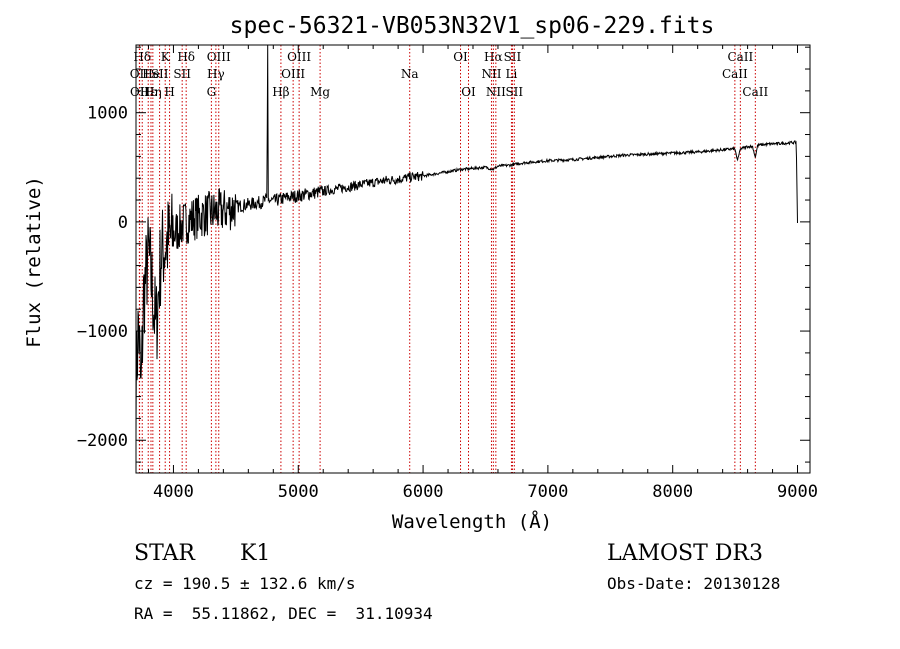 The width and height of the screenshot is (900, 649). Describe the element at coordinates (298, 492) in the screenshot. I see `x-tick-label: 5000` at that location.